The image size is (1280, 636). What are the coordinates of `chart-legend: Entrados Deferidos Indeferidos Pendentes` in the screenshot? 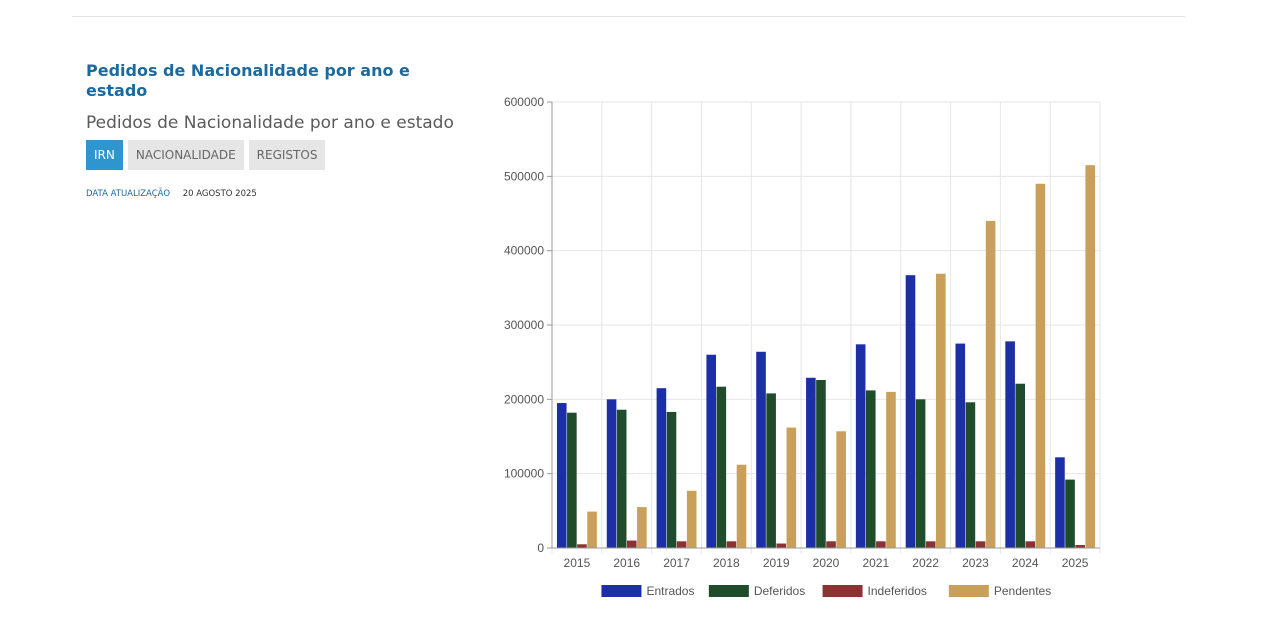 It's located at (826, 591).